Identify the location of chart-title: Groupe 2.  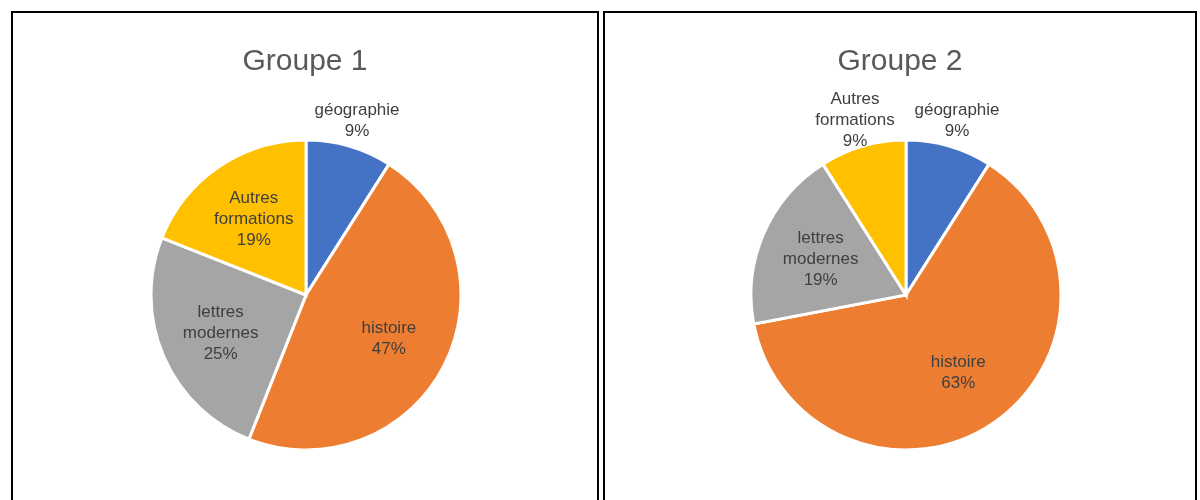
(900, 59).